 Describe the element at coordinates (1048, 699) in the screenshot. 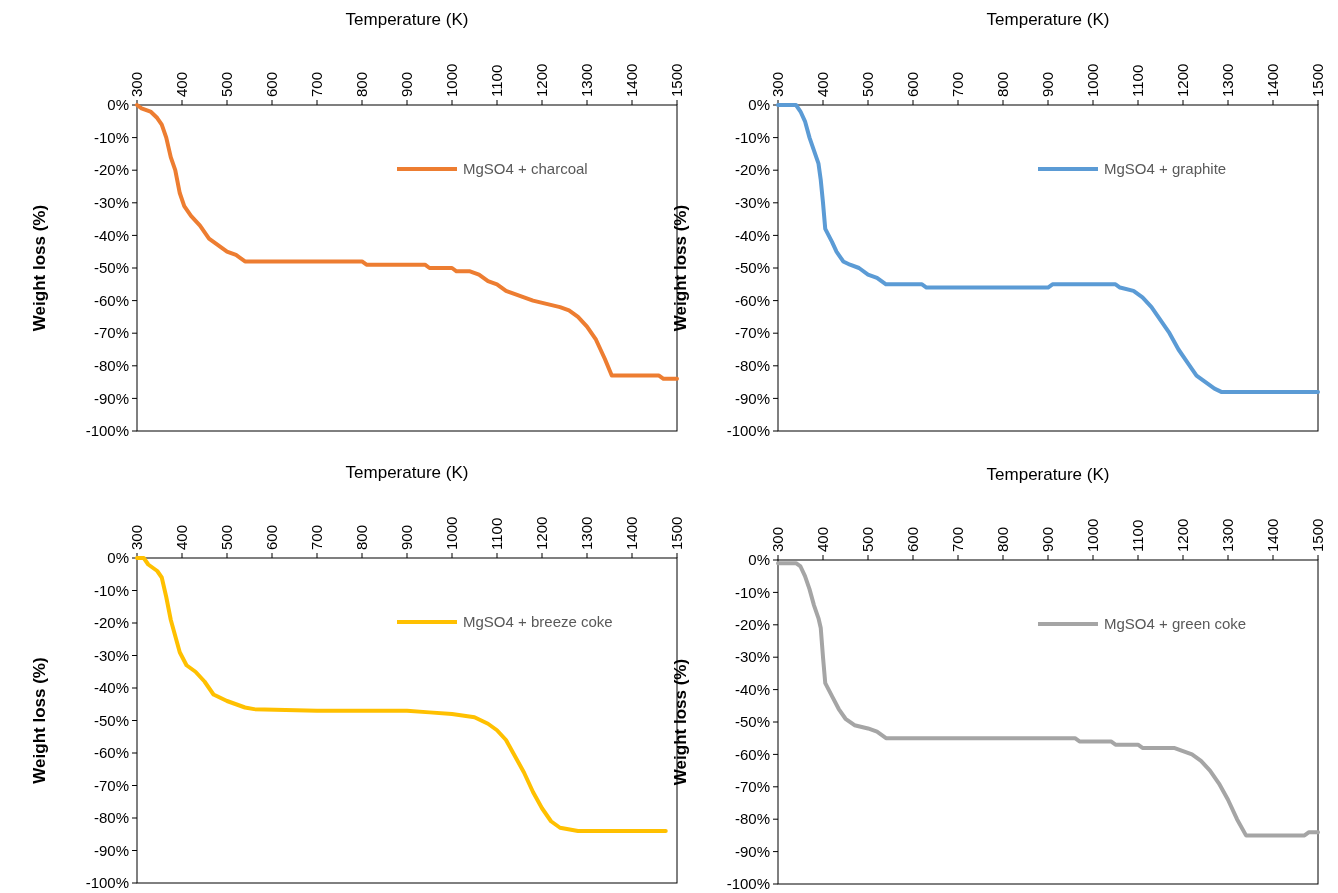

I see `line-series` at that location.